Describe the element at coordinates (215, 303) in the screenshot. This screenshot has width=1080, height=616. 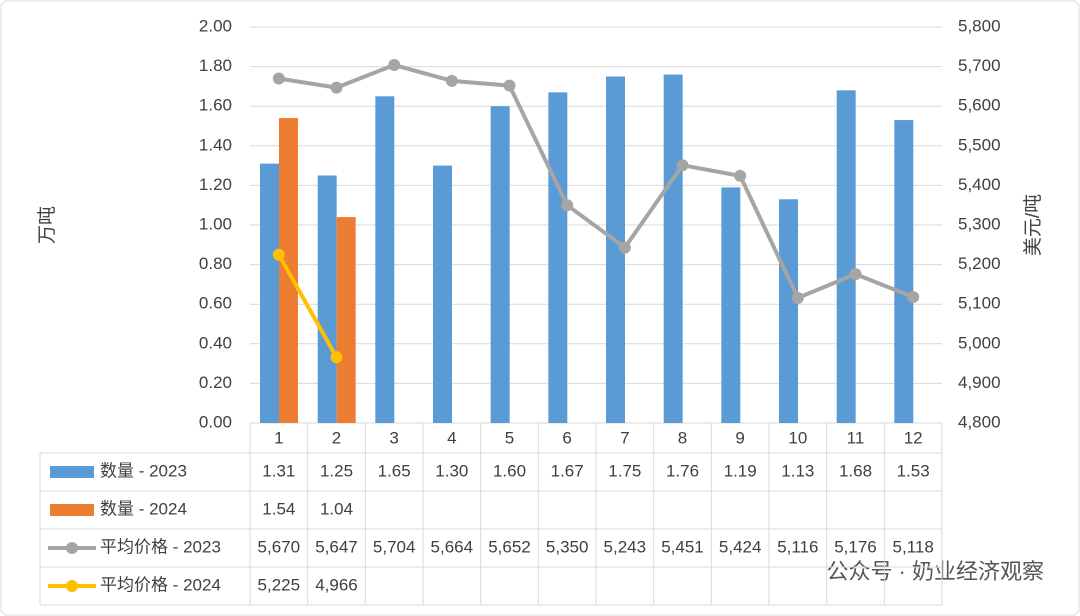
I see `y-tick-label: 0.60` at that location.